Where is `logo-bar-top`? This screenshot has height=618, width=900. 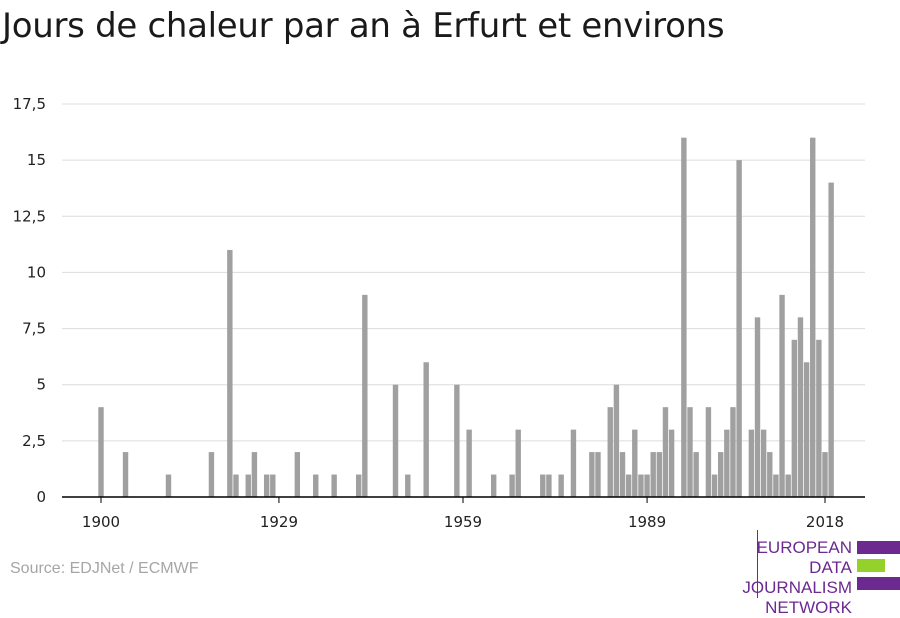
logo-bar-top is located at coordinates (878, 547).